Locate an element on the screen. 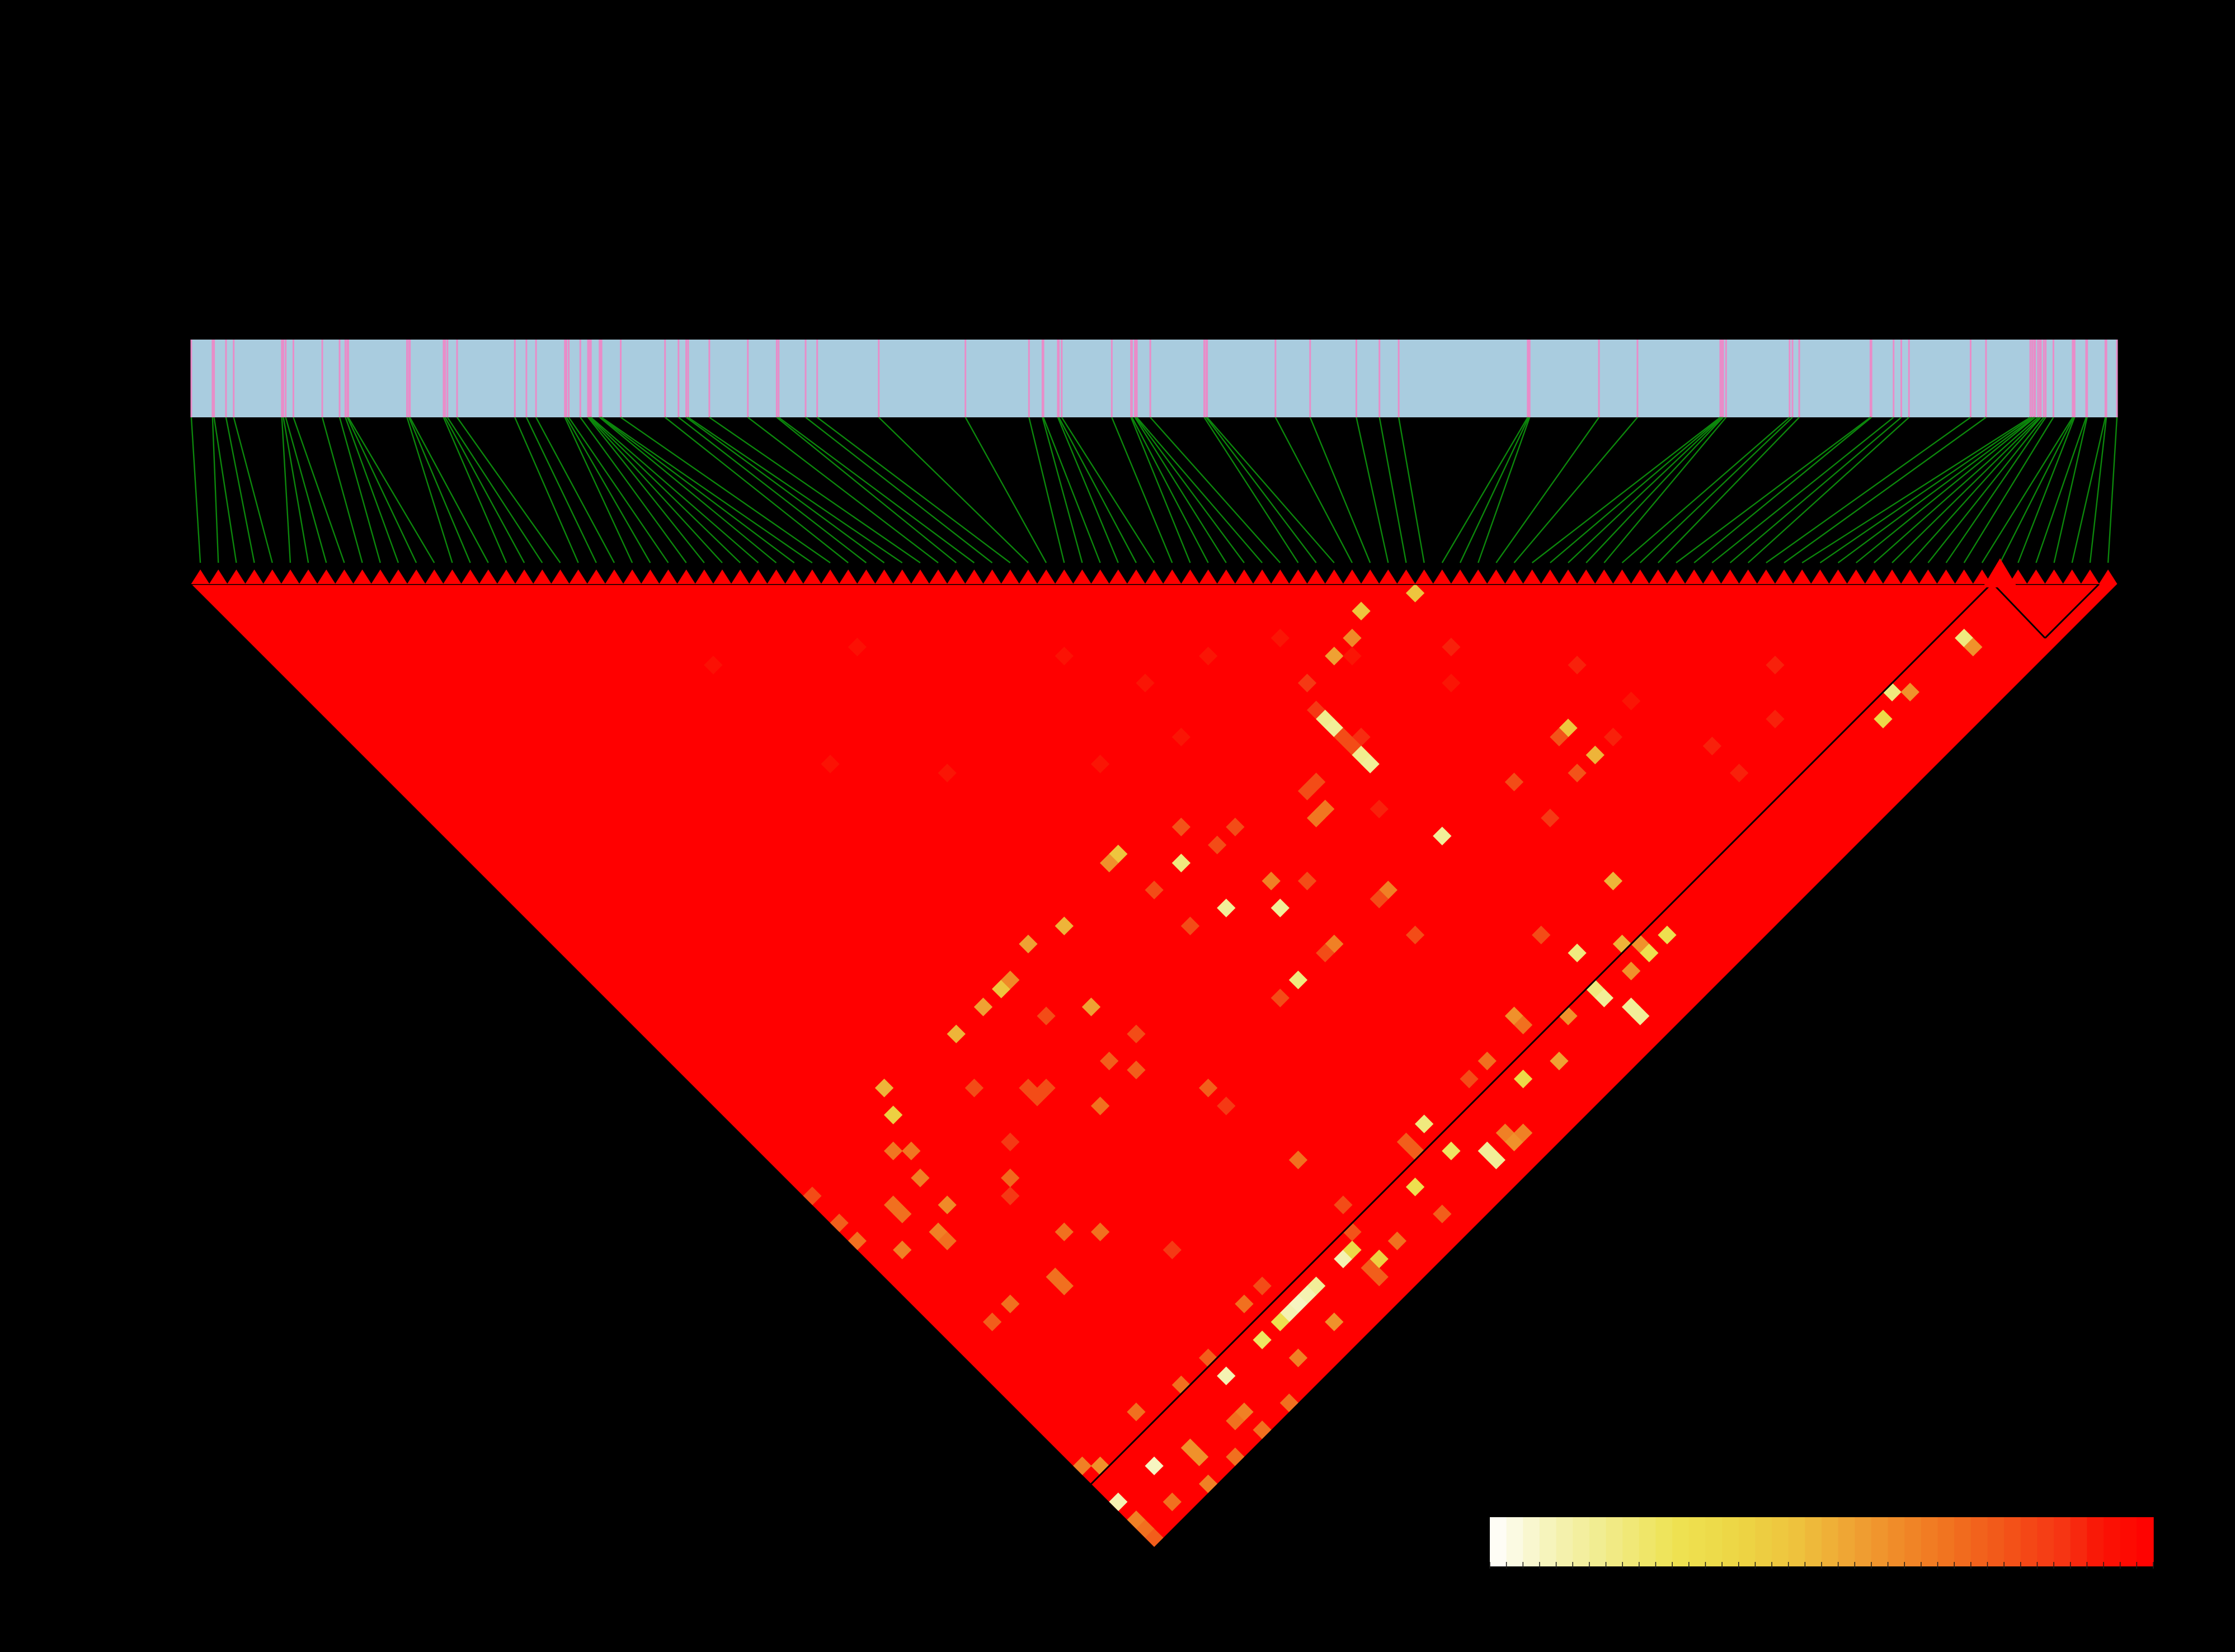  genomic-region-bar is located at coordinates (1154, 379).